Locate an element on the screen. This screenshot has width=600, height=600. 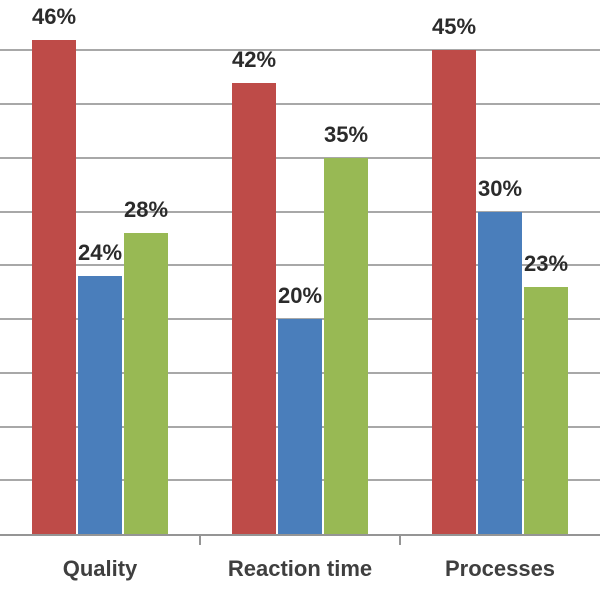
value-label-processes-red-series: 45% is located at coordinates (454, 27).